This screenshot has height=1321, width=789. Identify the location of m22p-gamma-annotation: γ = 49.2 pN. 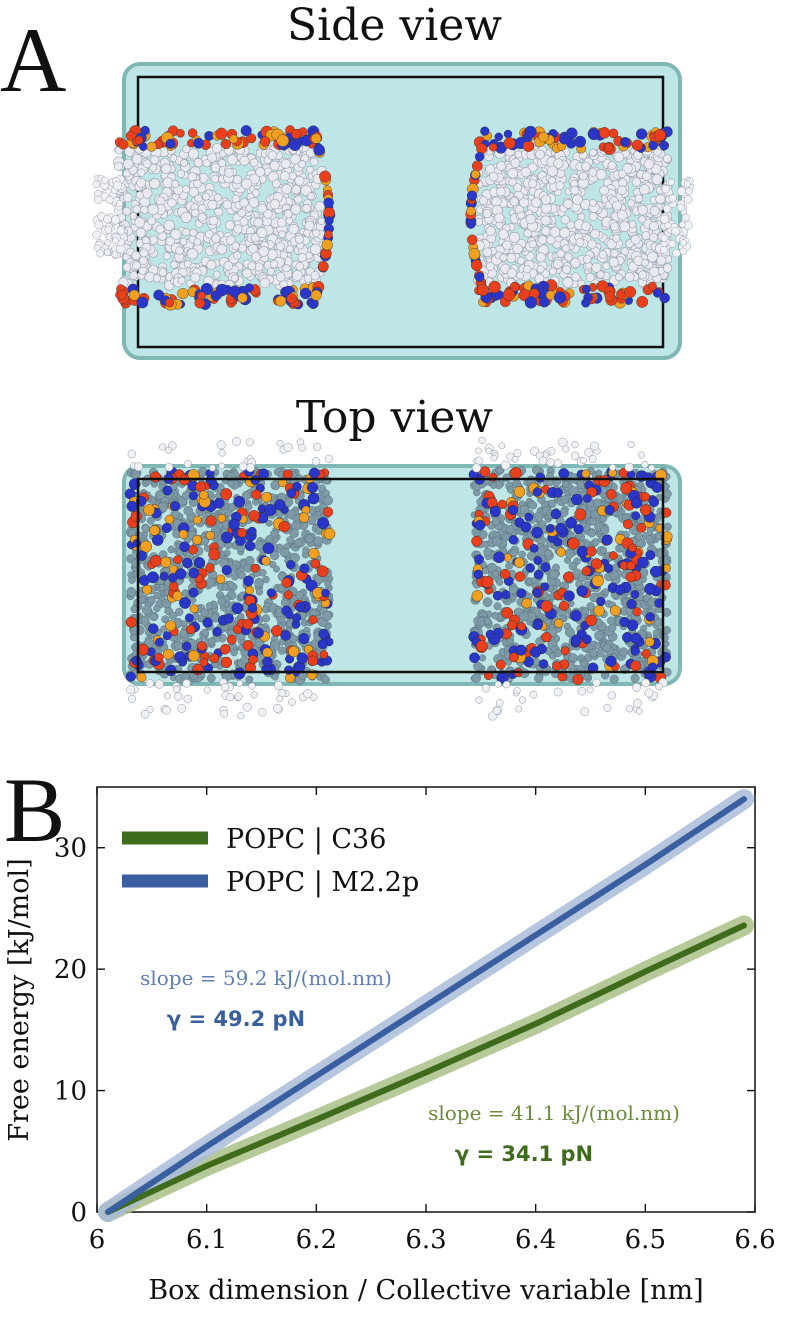
(236, 1019).